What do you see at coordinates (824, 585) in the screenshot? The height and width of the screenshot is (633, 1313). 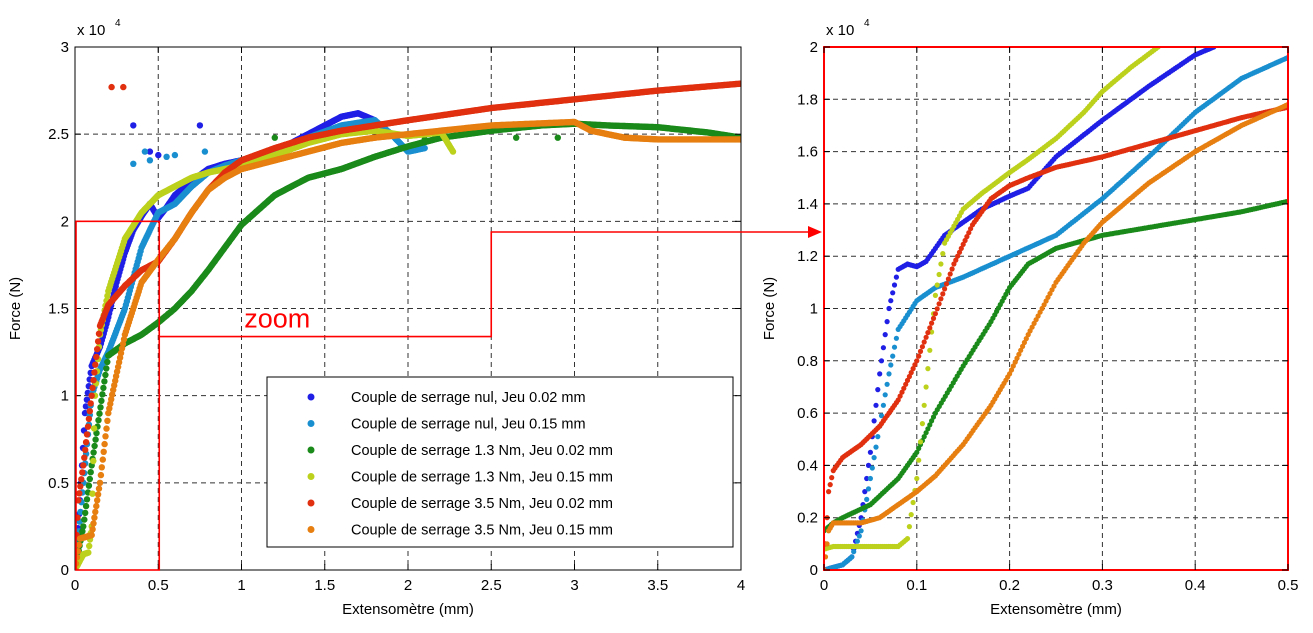 I see `right-xtick-label: 0` at bounding box center [824, 585].